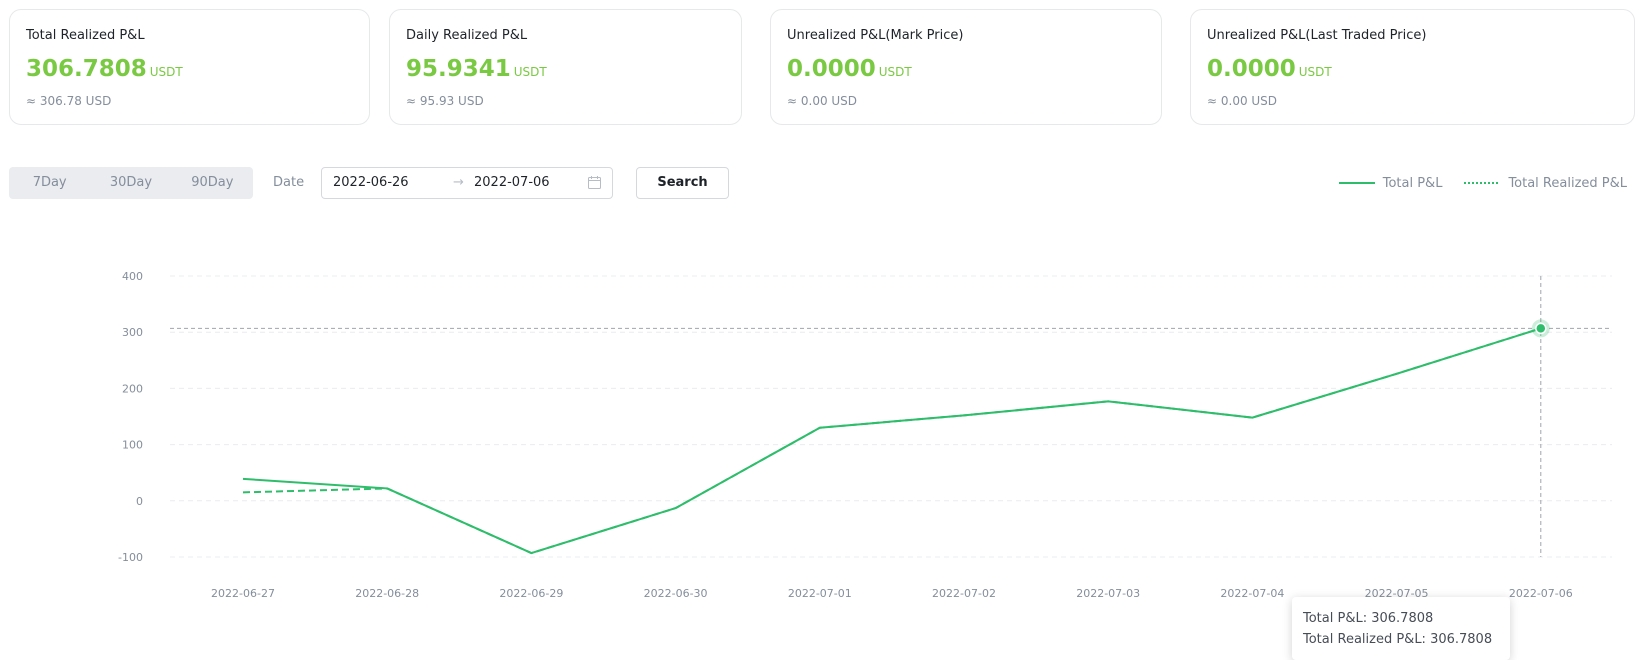  Describe the element at coordinates (1108, 593) in the screenshot. I see `x-tick-label: 2022-07-03` at that location.